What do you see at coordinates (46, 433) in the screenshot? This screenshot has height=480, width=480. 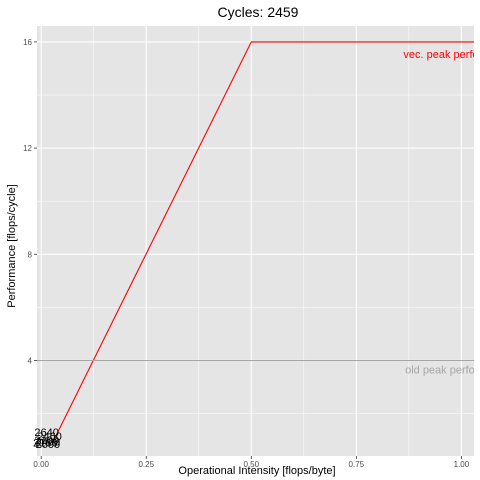 I see `point-label: 2640` at bounding box center [46, 433].